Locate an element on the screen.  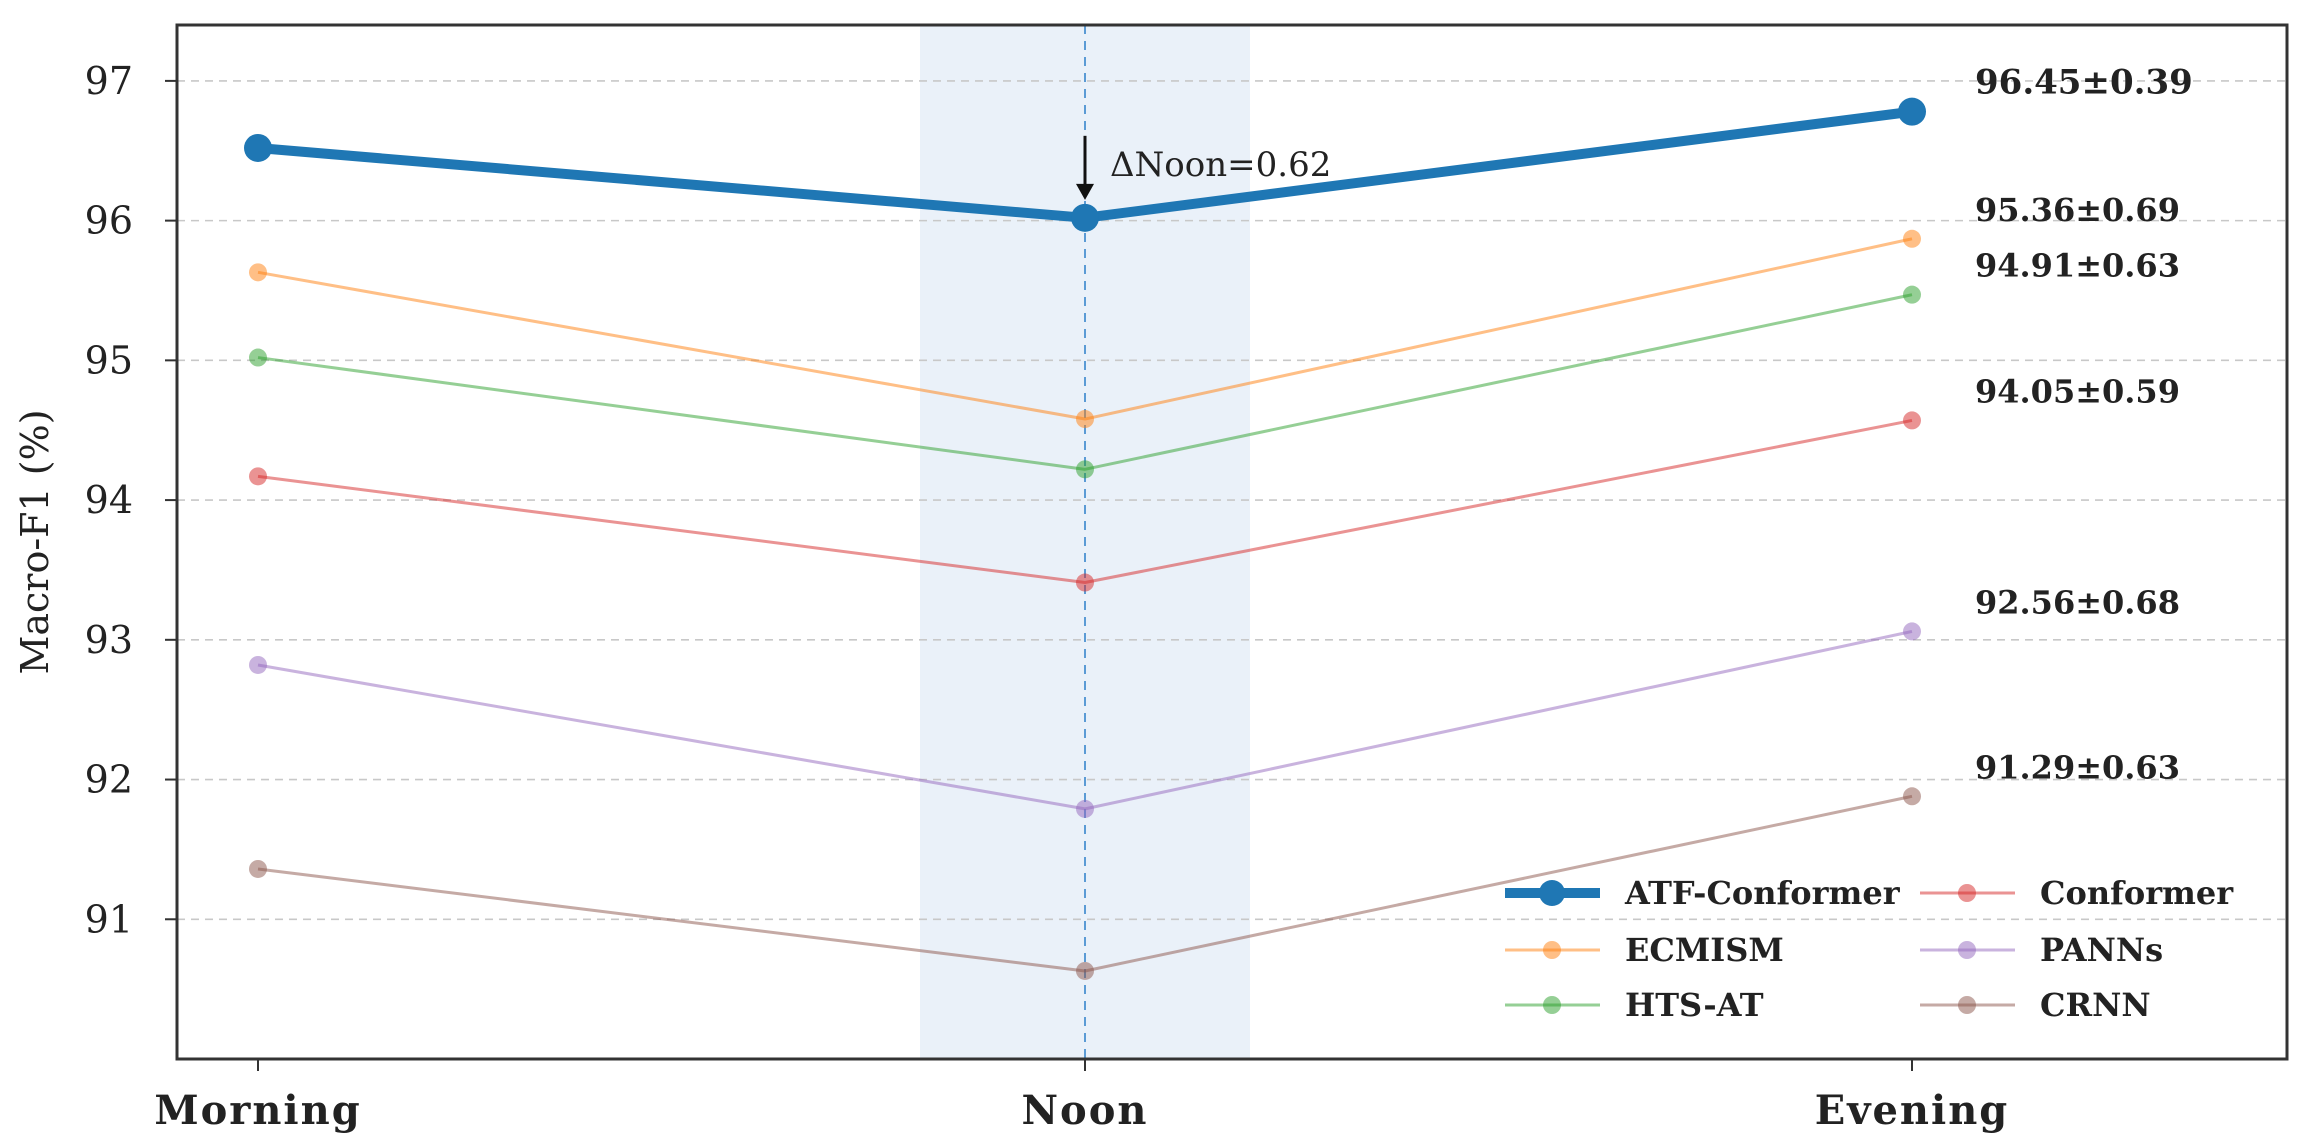
end-value-label: 92.56±0.68 is located at coordinates (2077, 602).